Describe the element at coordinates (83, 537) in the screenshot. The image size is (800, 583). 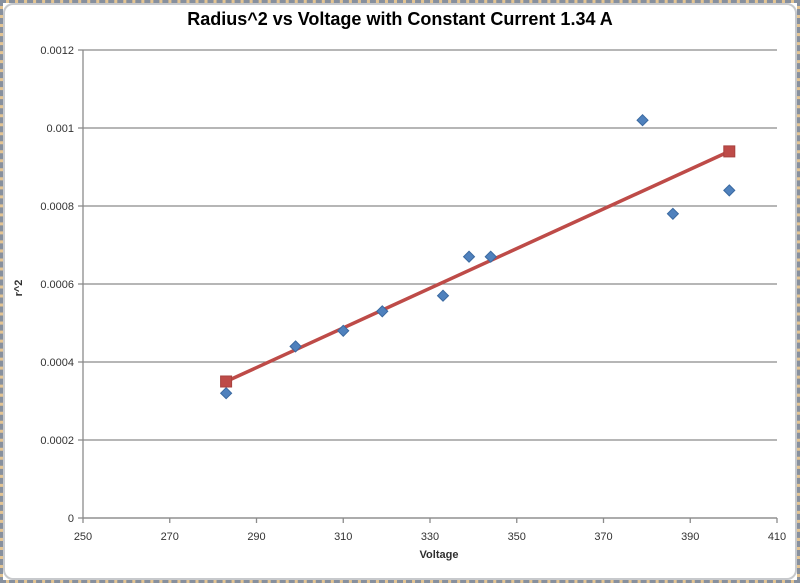
I see `x-tick-label: 250` at that location.